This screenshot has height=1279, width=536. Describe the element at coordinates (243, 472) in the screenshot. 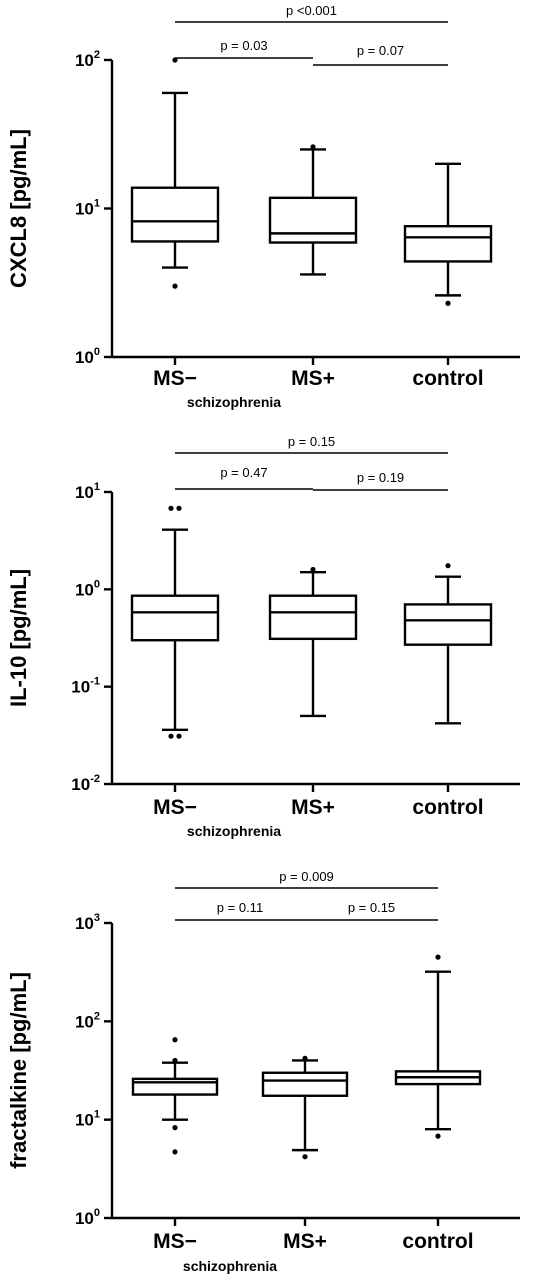

I see `p-value-label: p = 0.47` at that location.